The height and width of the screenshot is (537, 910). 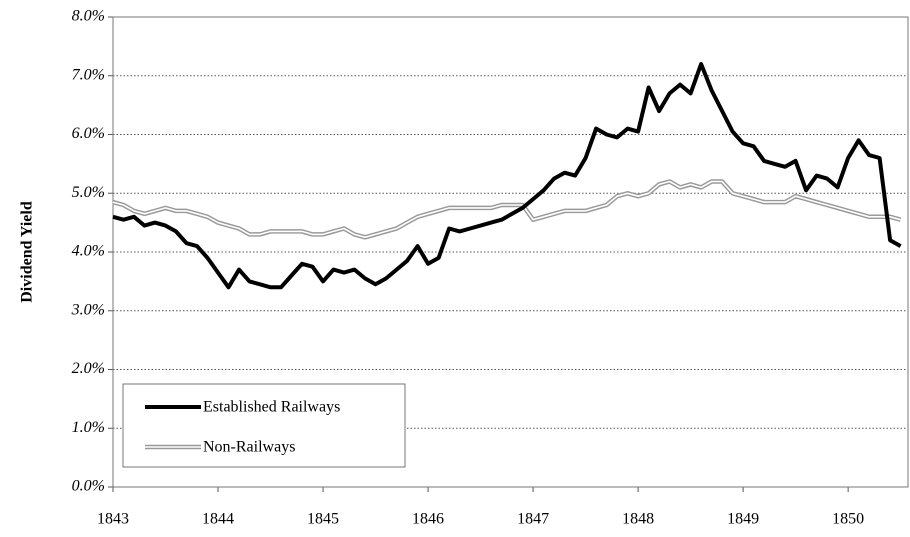 What do you see at coordinates (88, 16) in the screenshot?
I see `y-tick-label: 8.0%` at bounding box center [88, 16].